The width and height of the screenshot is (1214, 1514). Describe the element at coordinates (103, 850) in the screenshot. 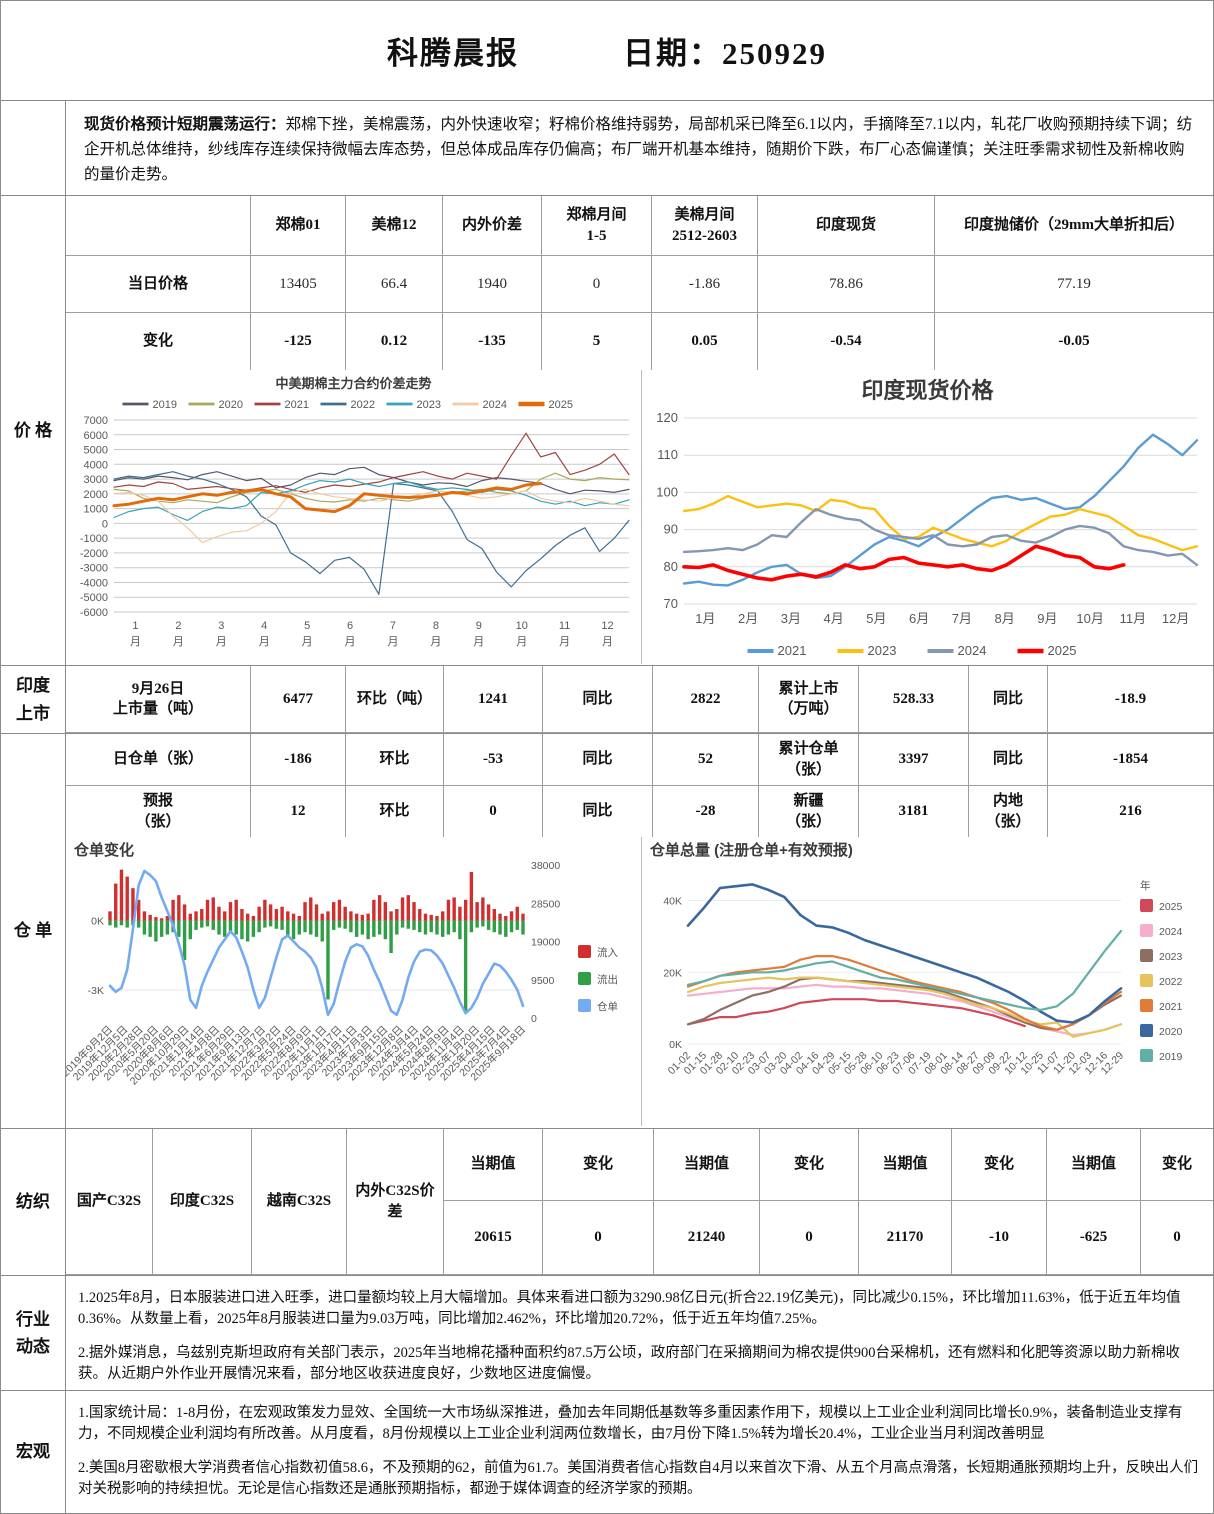

I see `svg-text: 仓单变化` at that location.